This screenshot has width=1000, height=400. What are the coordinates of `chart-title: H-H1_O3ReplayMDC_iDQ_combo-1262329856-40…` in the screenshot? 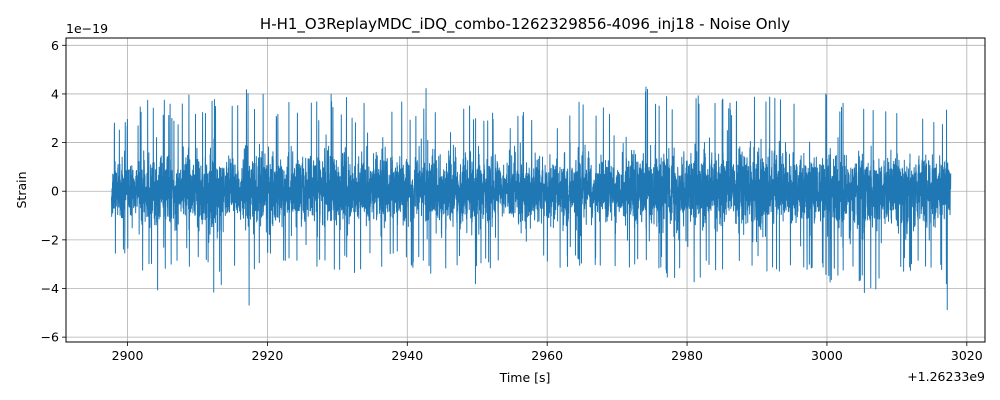 It's located at (525, 24).